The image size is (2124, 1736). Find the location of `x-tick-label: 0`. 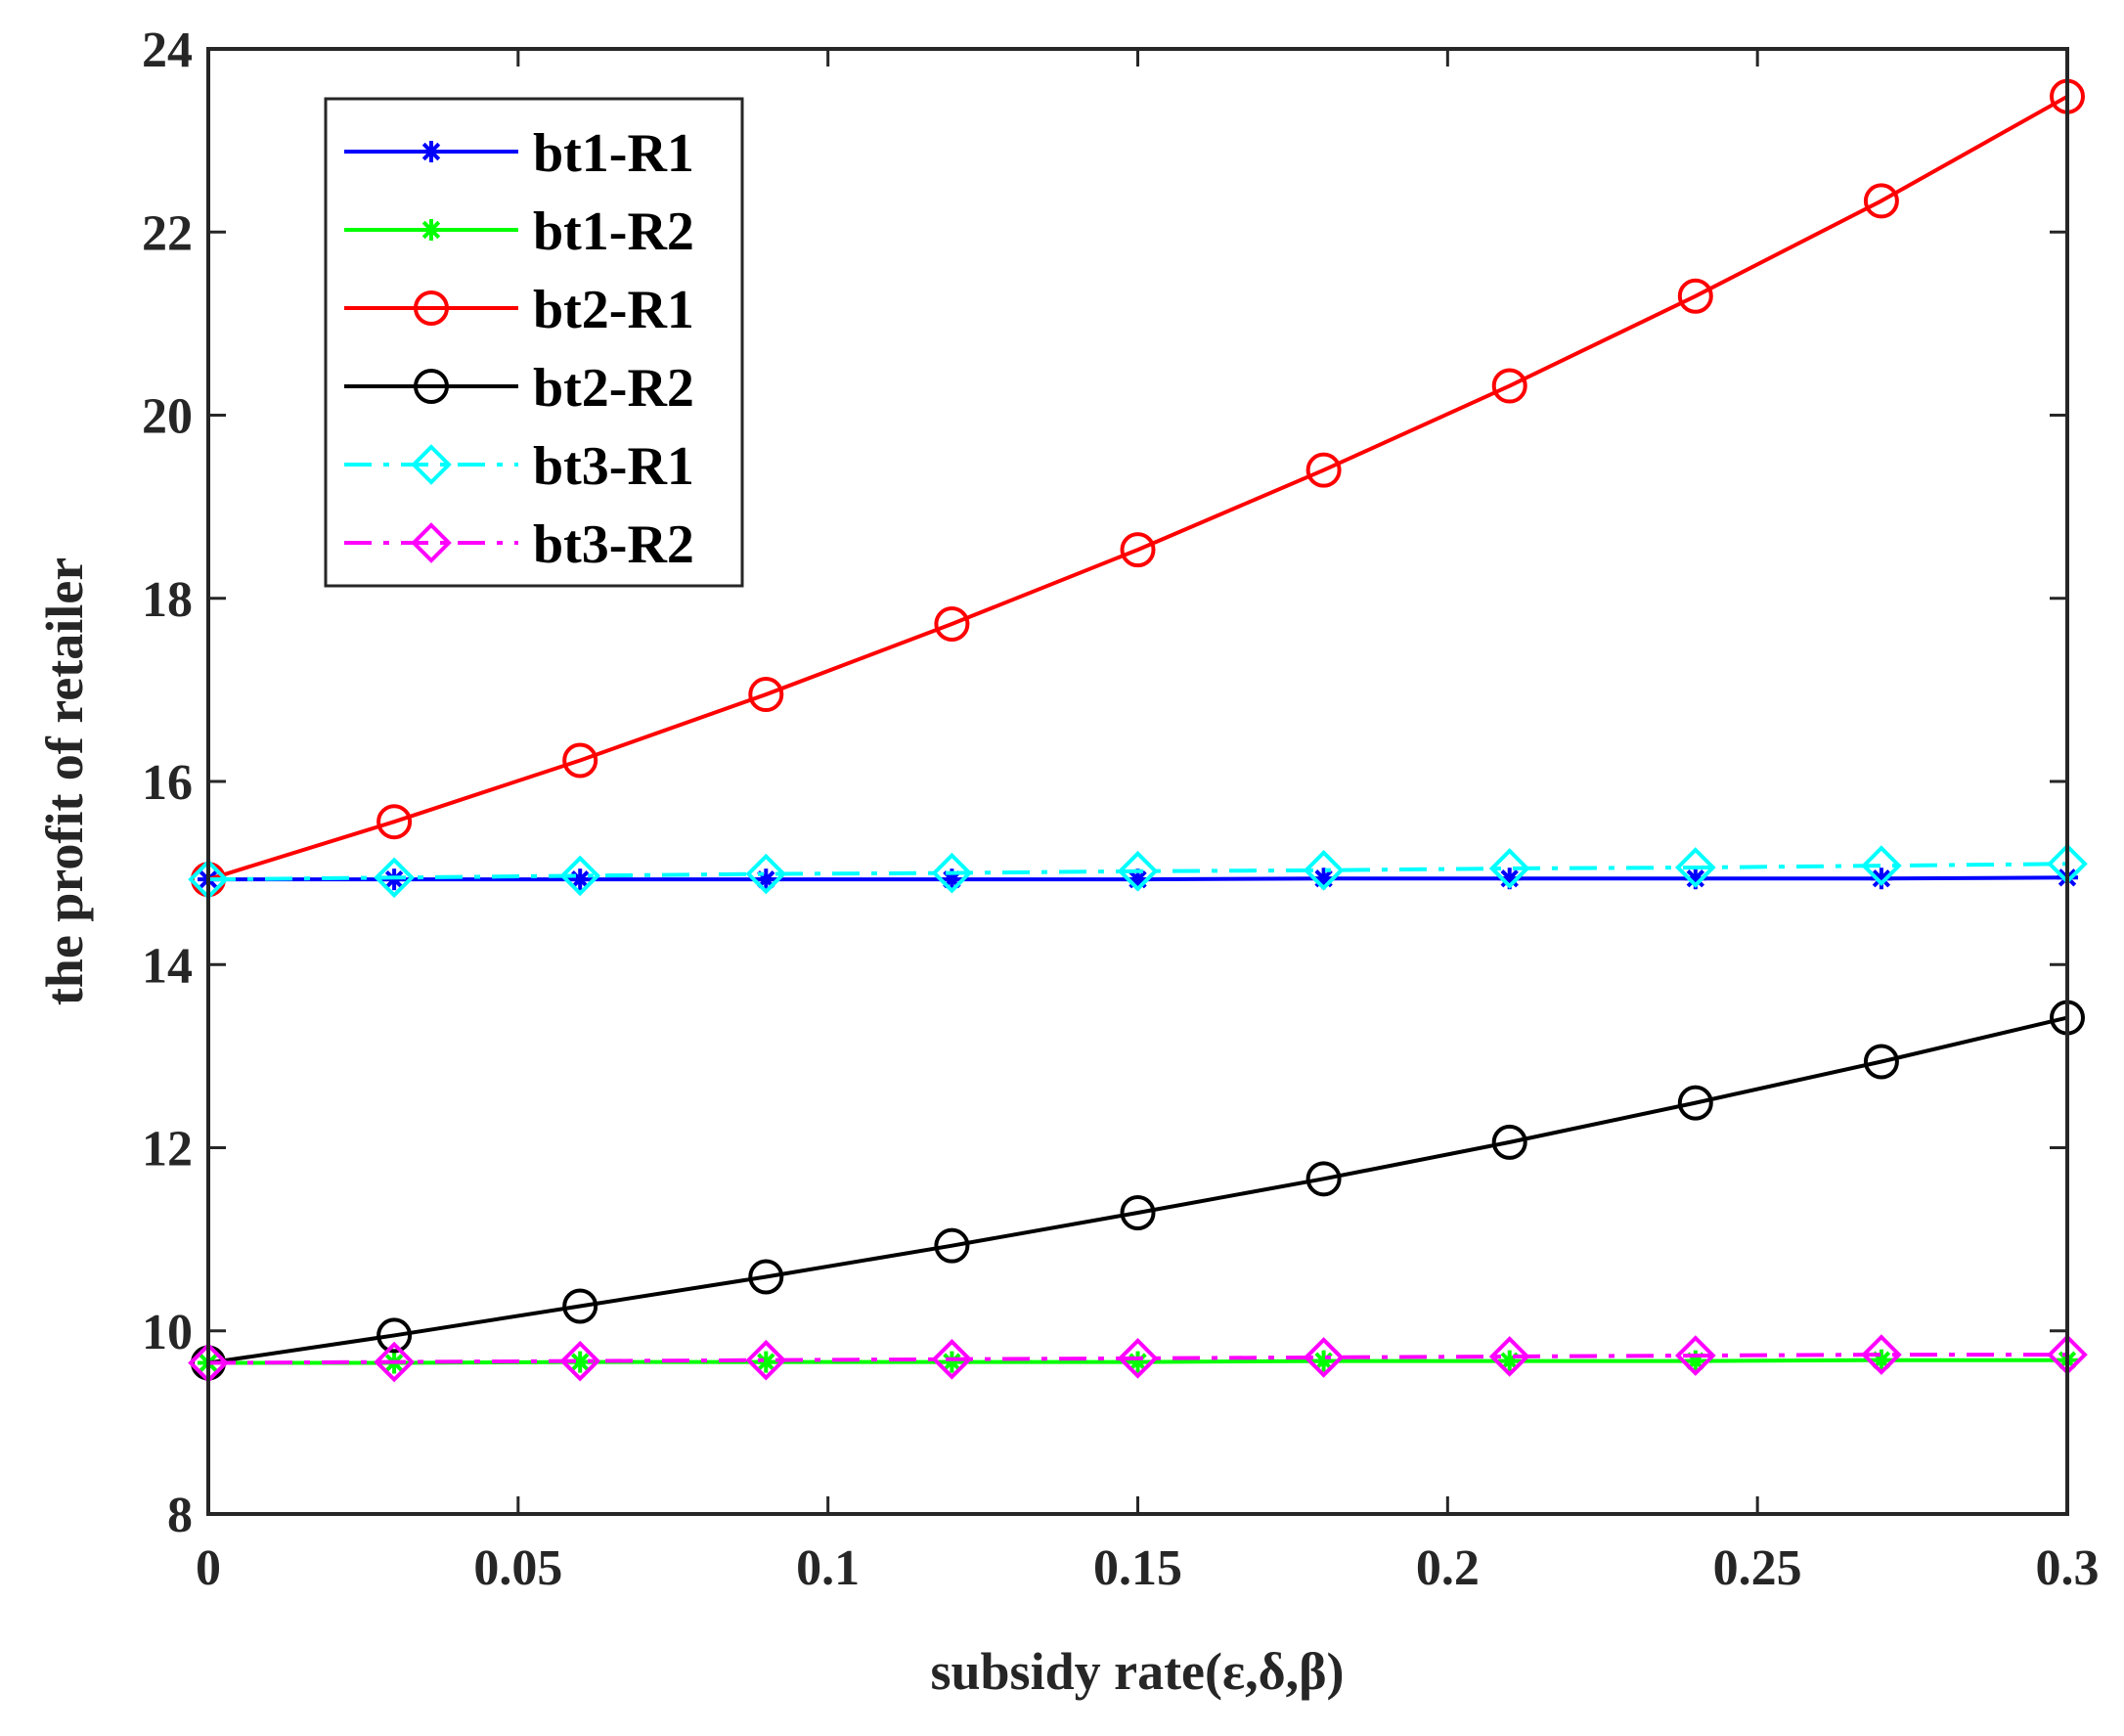

x-tick-label: 0 is located at coordinates (208, 1568).